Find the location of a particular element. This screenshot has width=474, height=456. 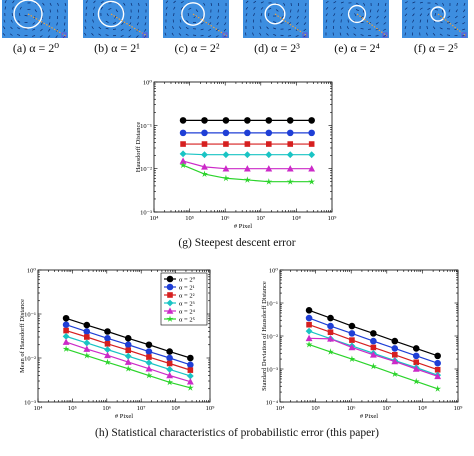

legend-entry: α = 2¹ is located at coordinates (187, 287).